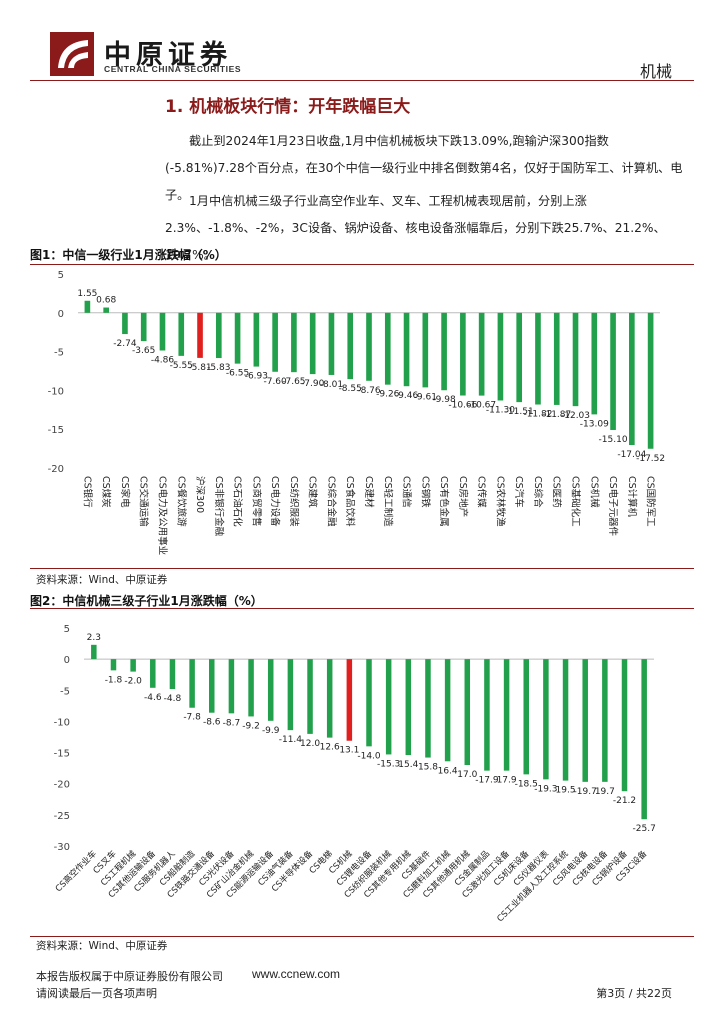 The width and height of the screenshot is (724, 1024). I want to click on chart0-value-label: -4.86, so click(163, 361).